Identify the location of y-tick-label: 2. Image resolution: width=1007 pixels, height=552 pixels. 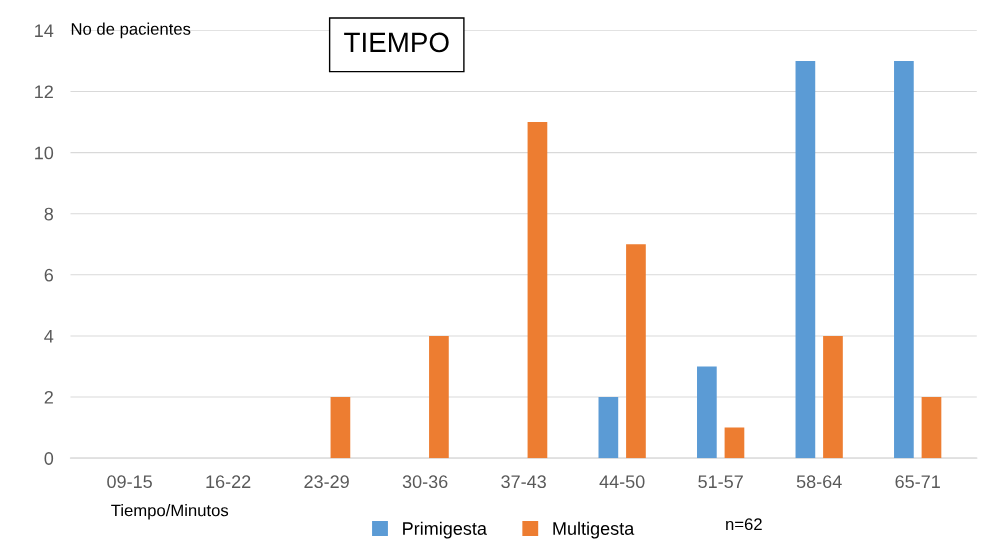
(48, 397).